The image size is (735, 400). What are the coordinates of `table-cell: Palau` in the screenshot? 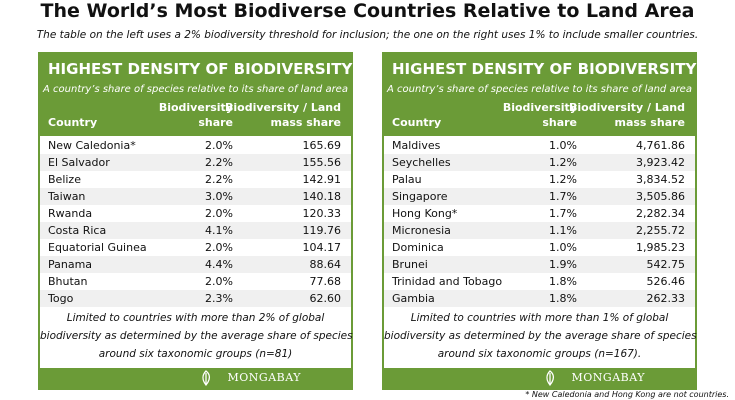 It's located at (407, 179).